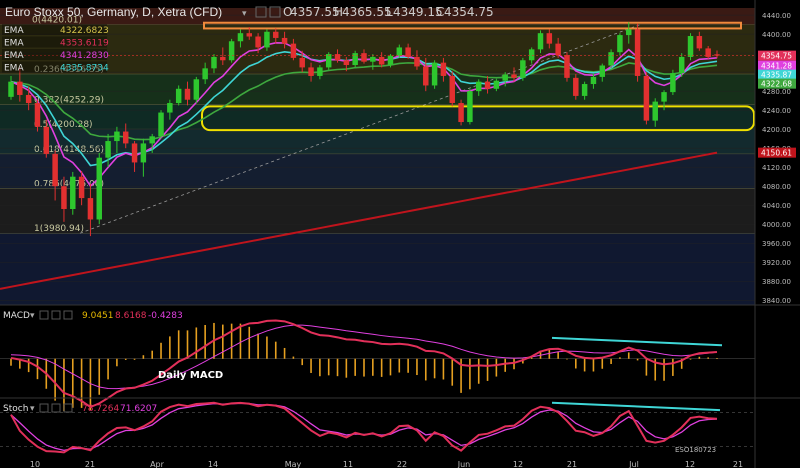  I want to click on macd-title: MACD, so click(16, 316).